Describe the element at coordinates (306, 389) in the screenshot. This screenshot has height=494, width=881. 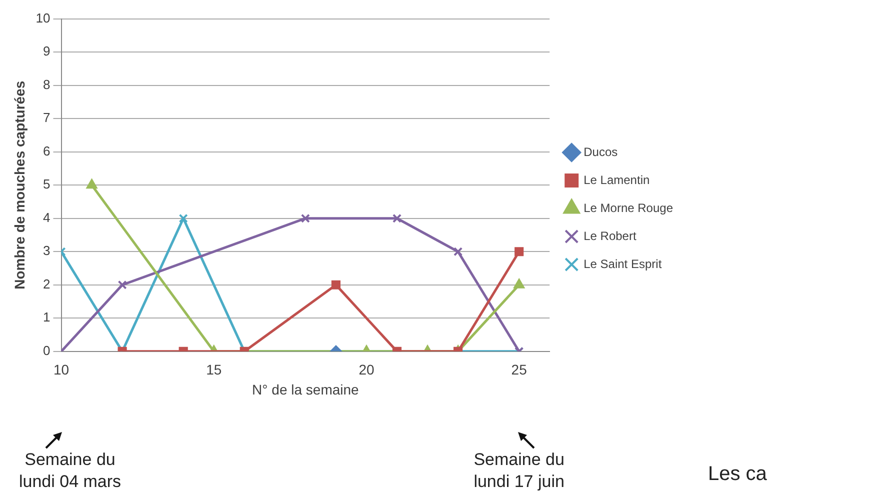
I see `x-axis-title: N° de la semaine` at that location.